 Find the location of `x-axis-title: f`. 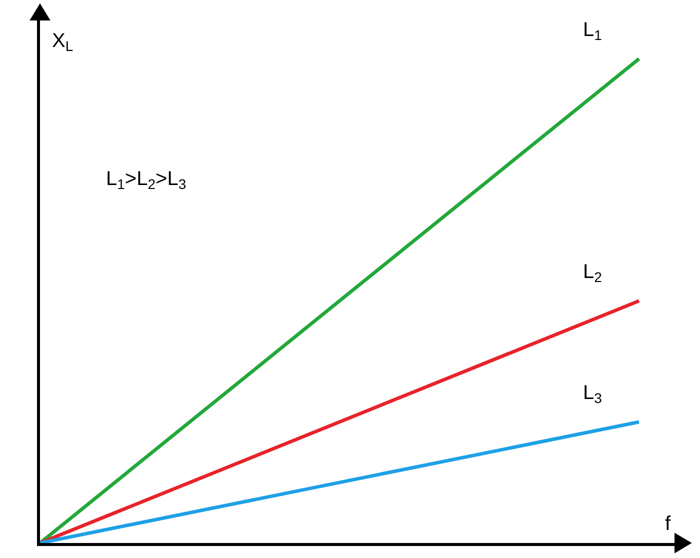

x-axis-title: f is located at coordinates (668, 524).